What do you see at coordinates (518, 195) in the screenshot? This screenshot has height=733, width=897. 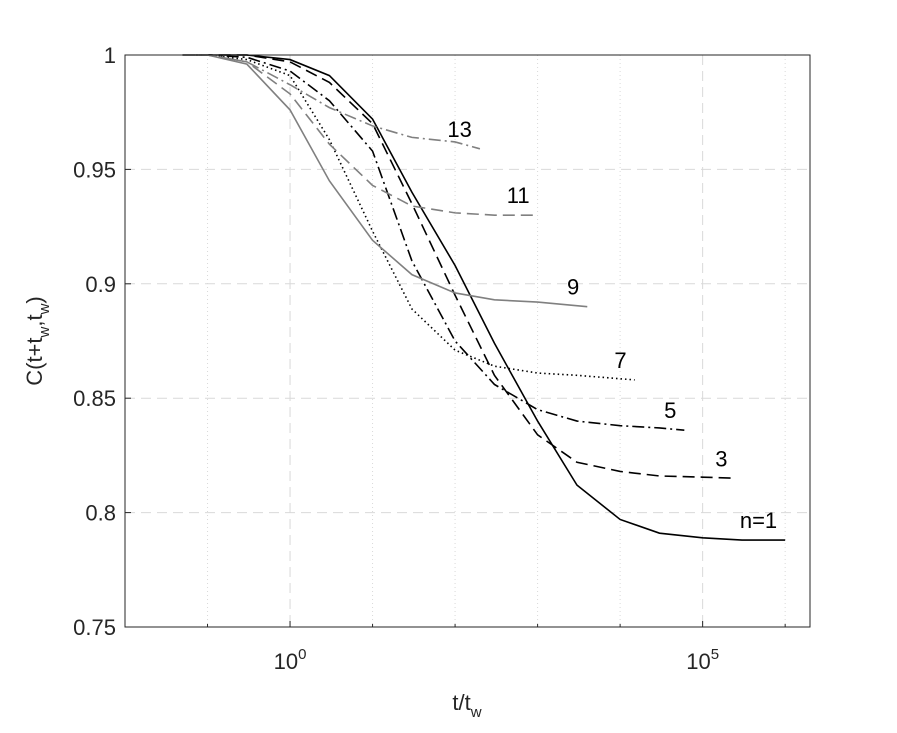 I see `series-label: 11` at bounding box center [518, 195].